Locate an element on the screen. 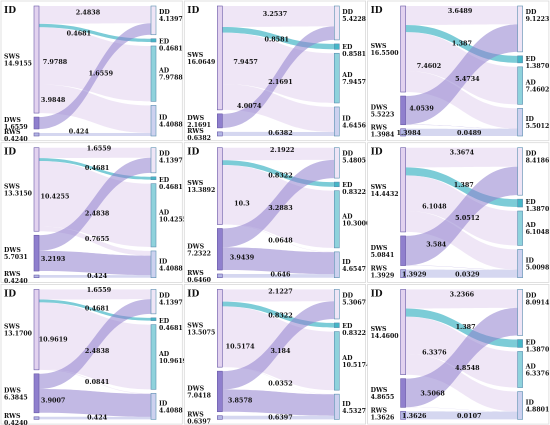 The width and height of the screenshot is (550, 425). node-value-id: 5.5012 is located at coordinates (538, 126).